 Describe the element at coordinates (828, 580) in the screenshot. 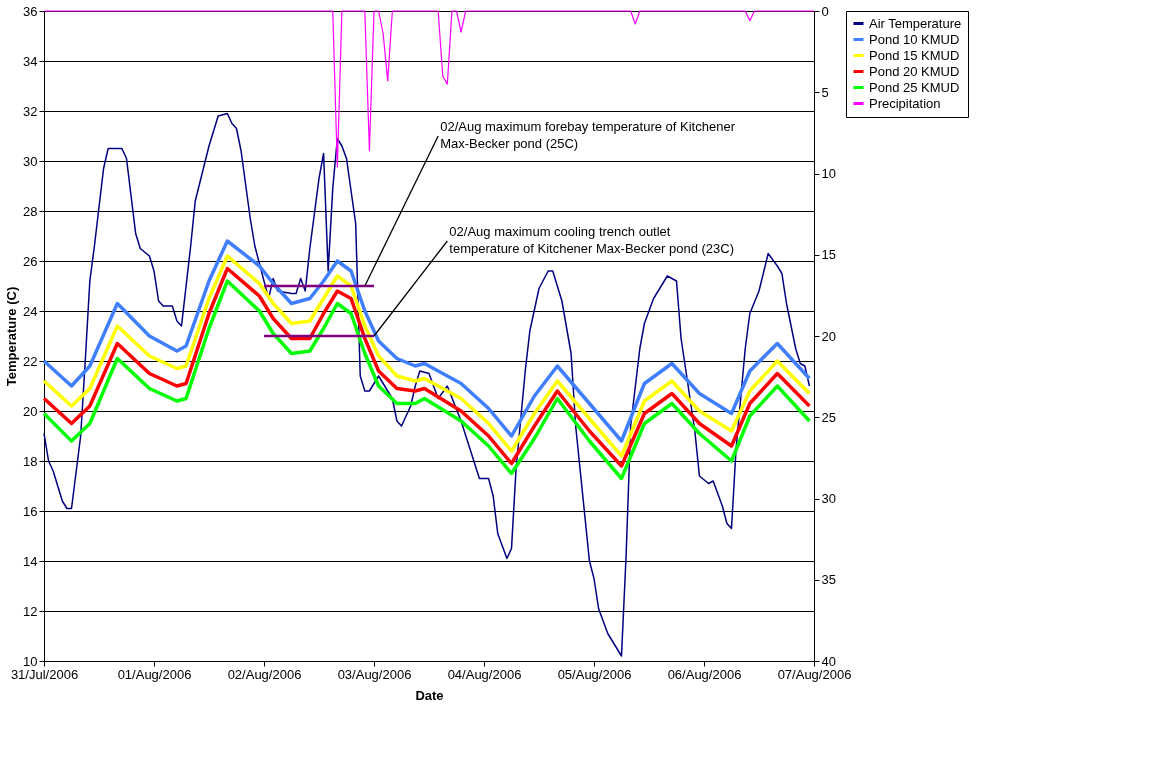

I see `y2-tick-label: 35` at that location.